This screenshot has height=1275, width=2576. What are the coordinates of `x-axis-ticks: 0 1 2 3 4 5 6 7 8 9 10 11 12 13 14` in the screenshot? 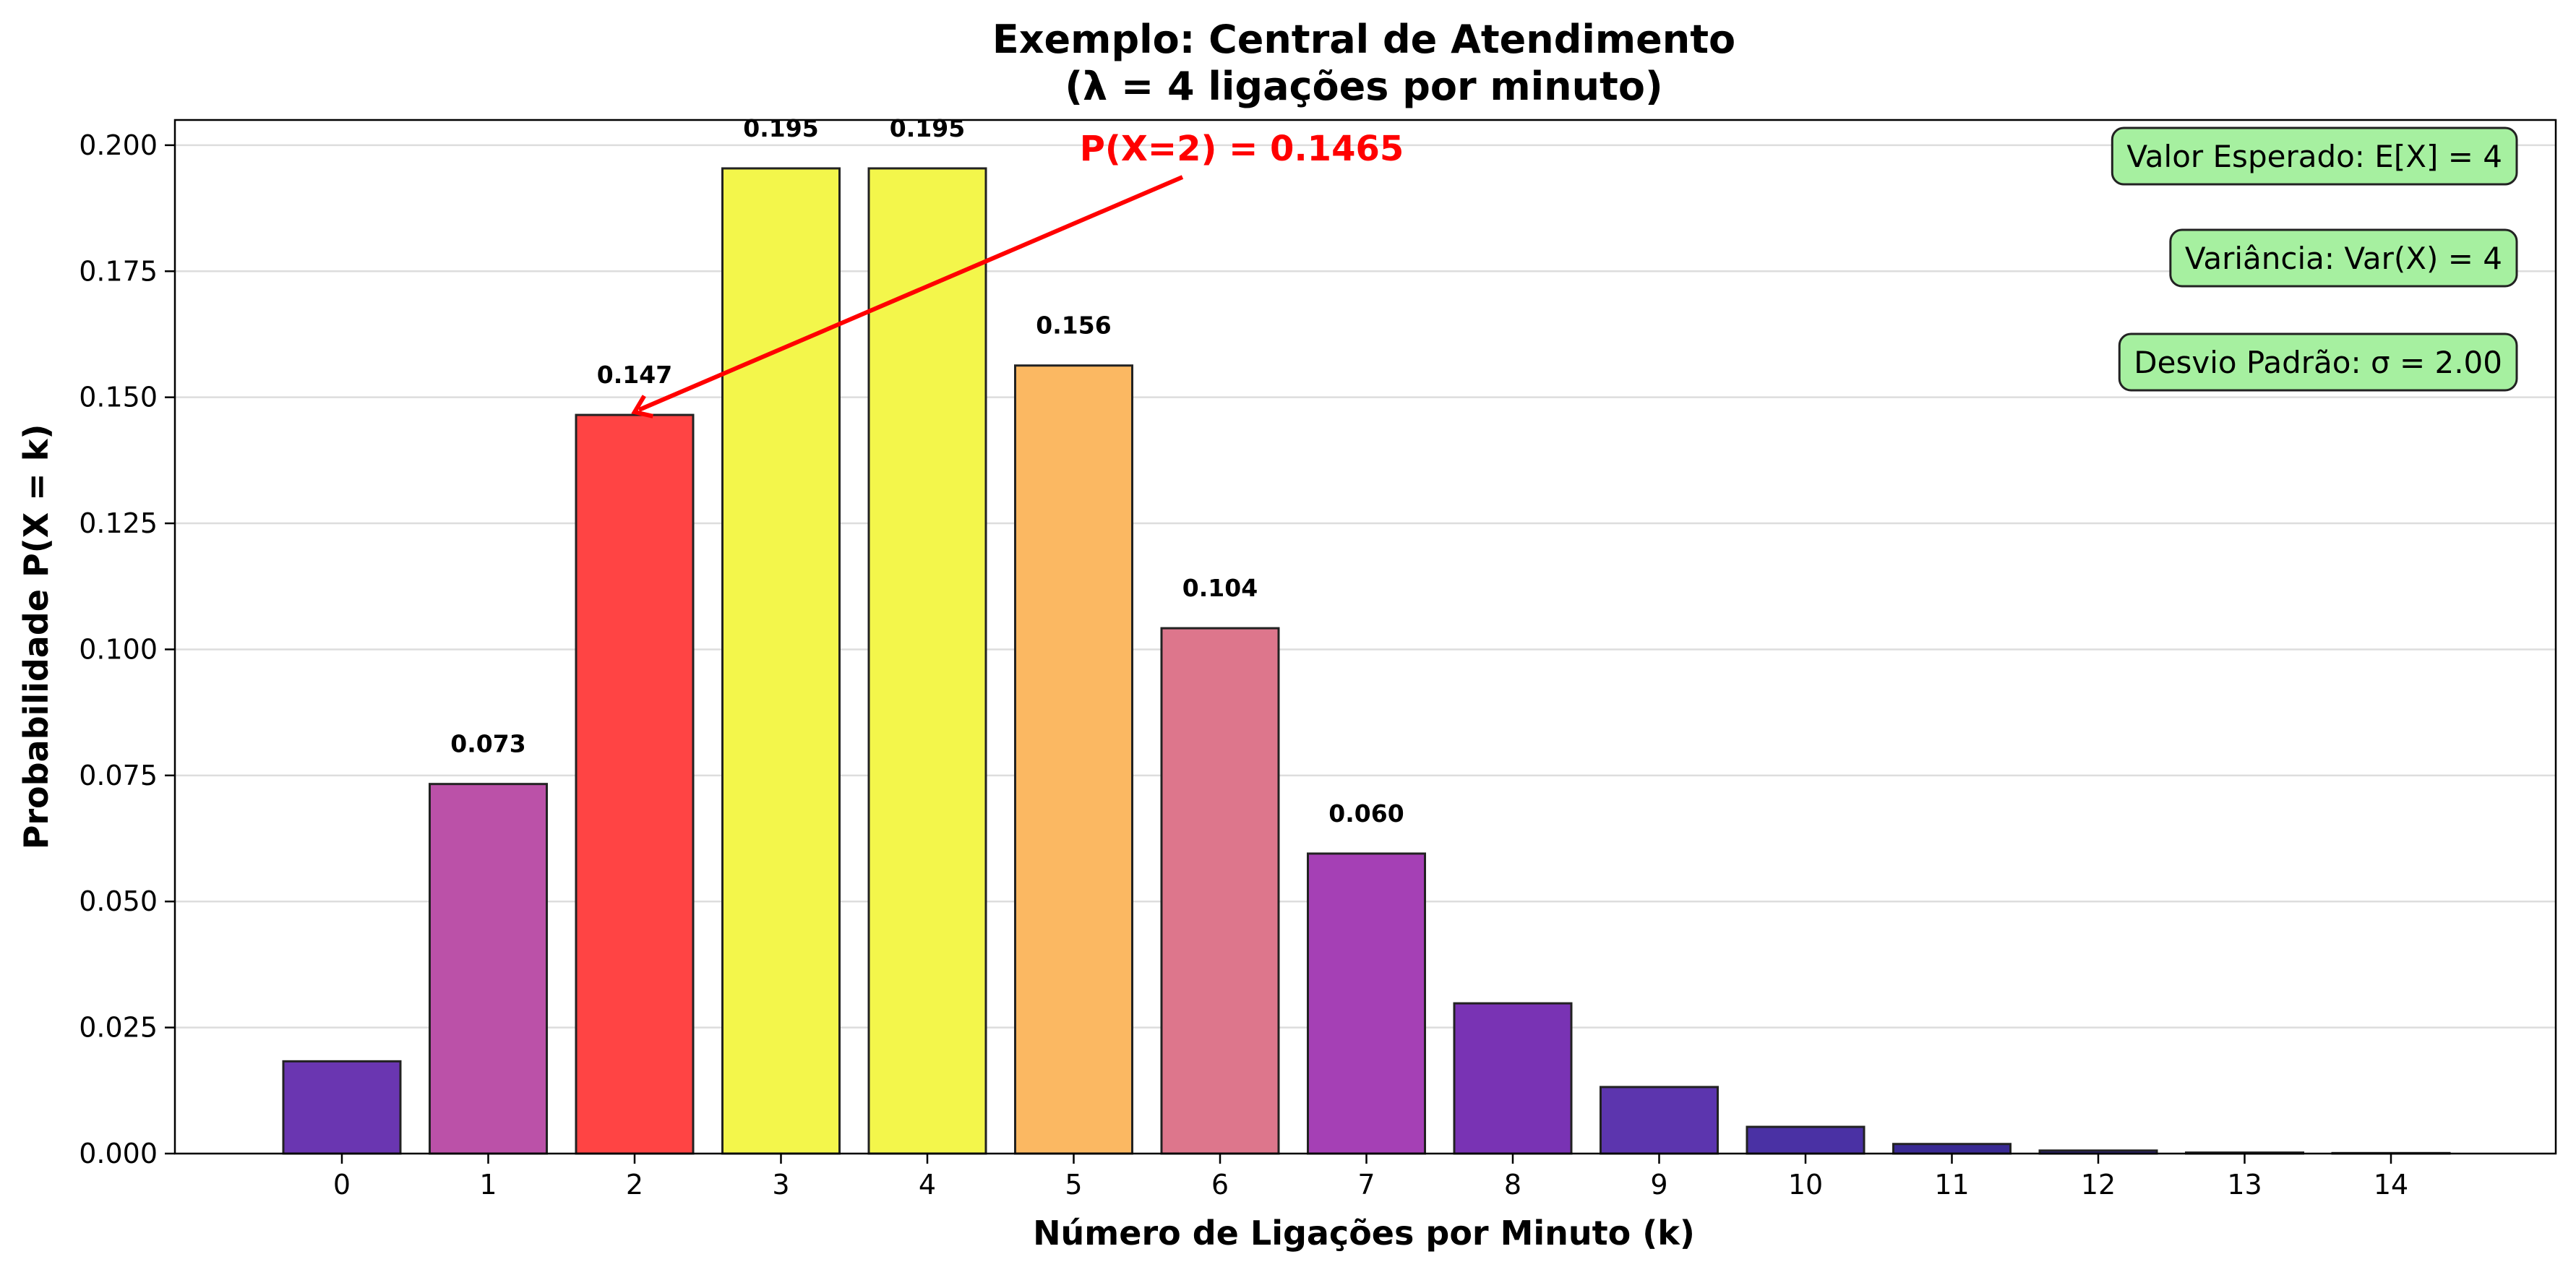 It's located at (1371, 1177).